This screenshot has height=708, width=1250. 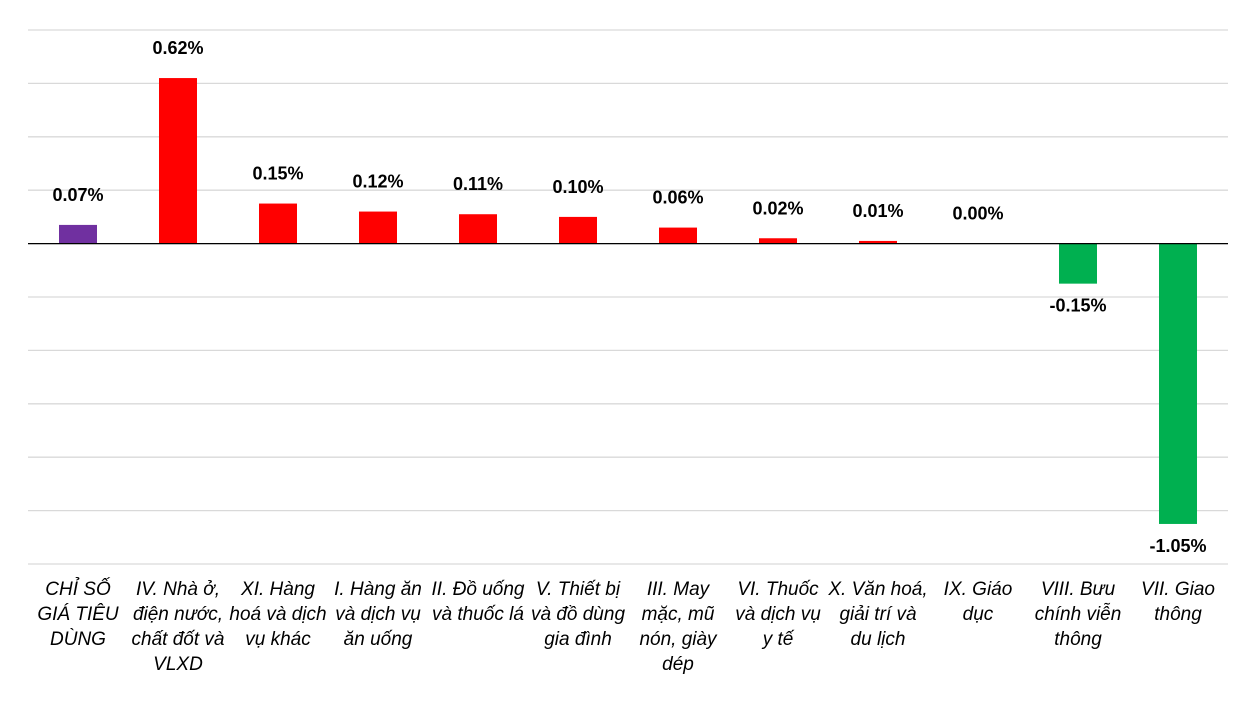 I want to click on x-tick-label: IV. Nhà ở, điện nước, chất đốt và VLXD, so click(x=178, y=627).